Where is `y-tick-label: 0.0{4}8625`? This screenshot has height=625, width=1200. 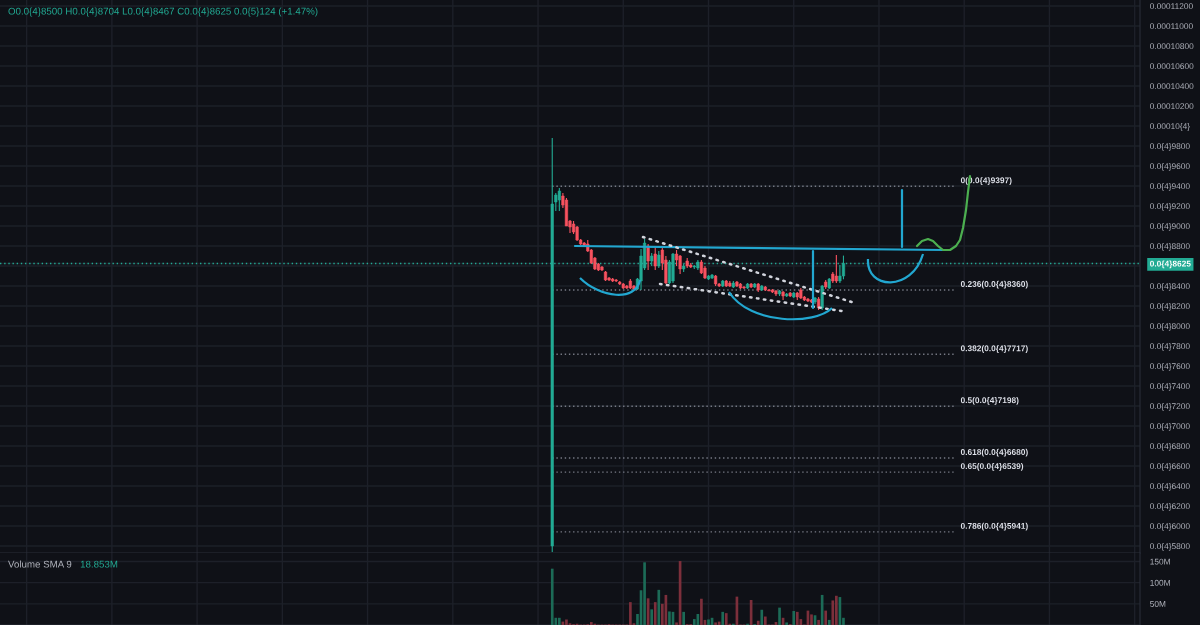
y-tick-label: 0.0{4}8625 is located at coordinates (1170, 264).